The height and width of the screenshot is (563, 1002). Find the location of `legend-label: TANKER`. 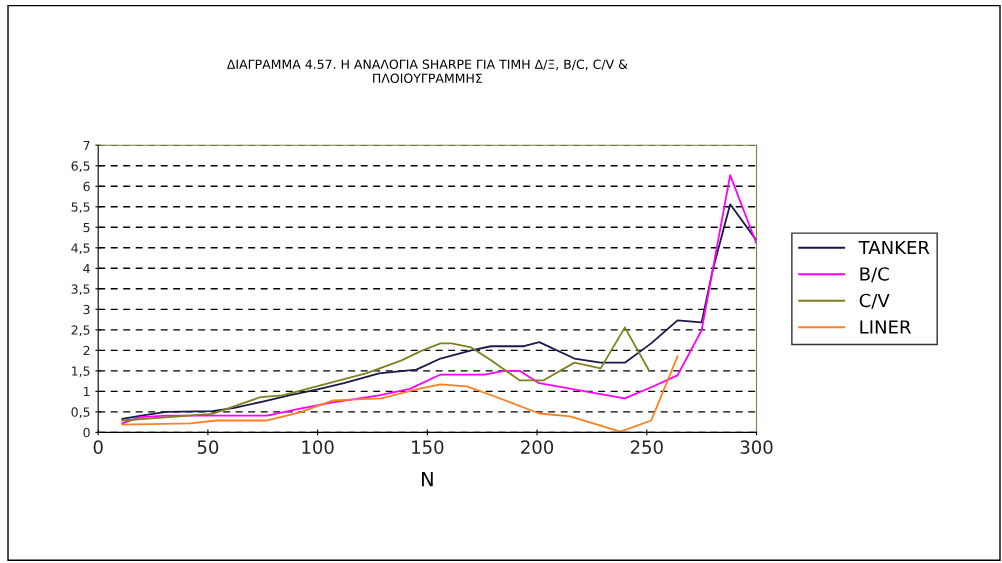

legend-label: TANKER is located at coordinates (894, 247).